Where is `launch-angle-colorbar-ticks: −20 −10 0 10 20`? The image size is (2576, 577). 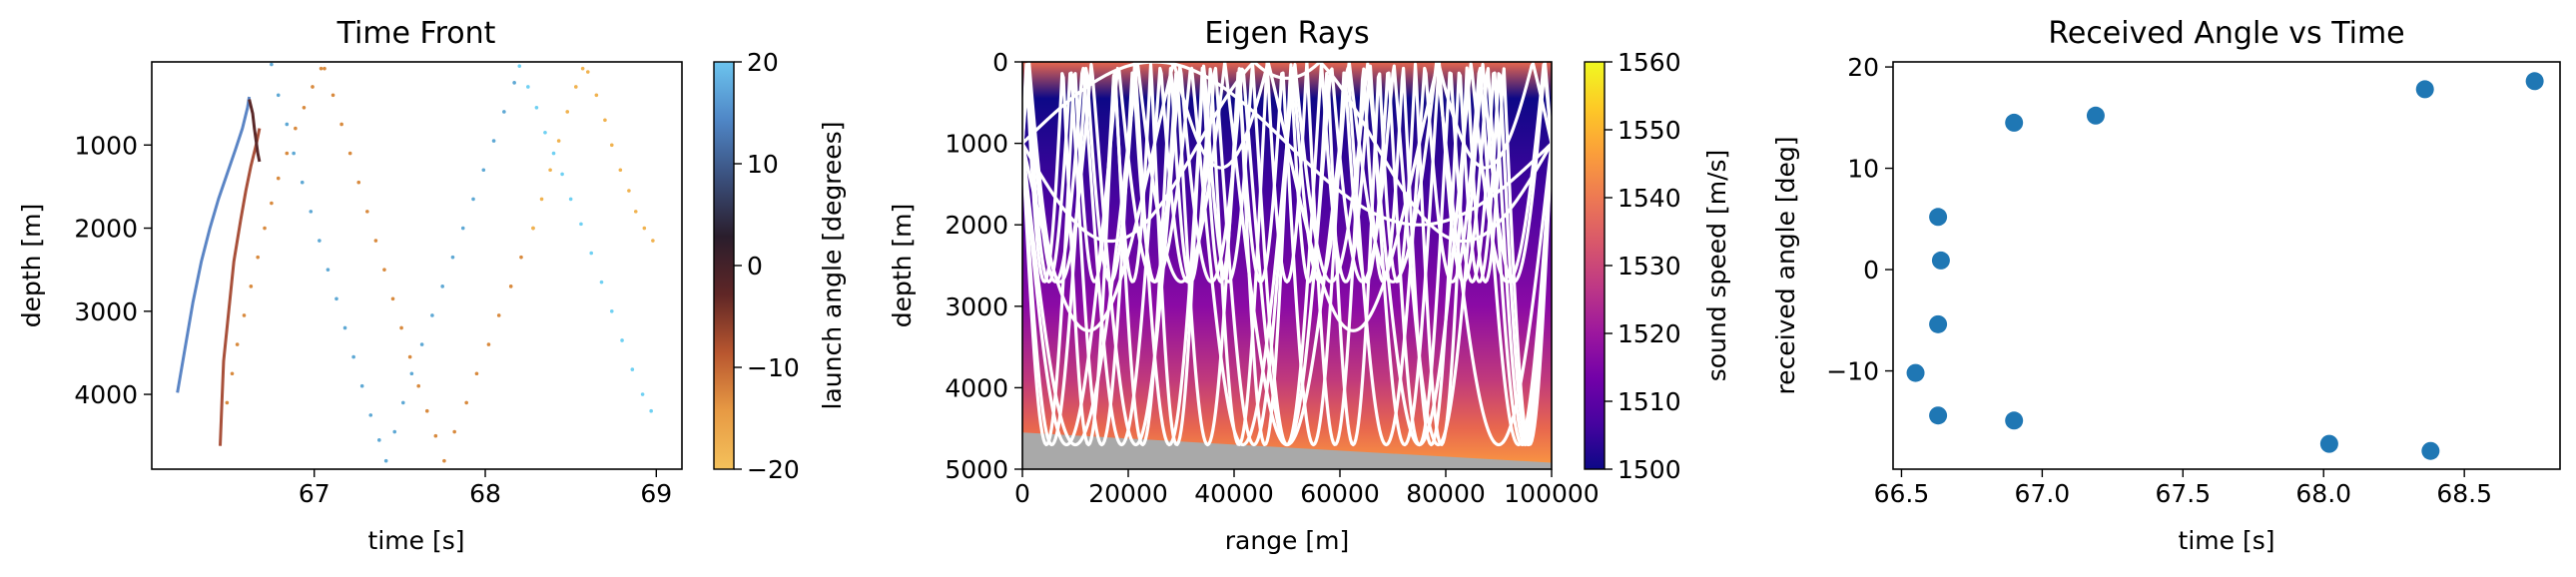
launch-angle-colorbar-ticks: −20 −10 0 10 20 is located at coordinates (767, 266).